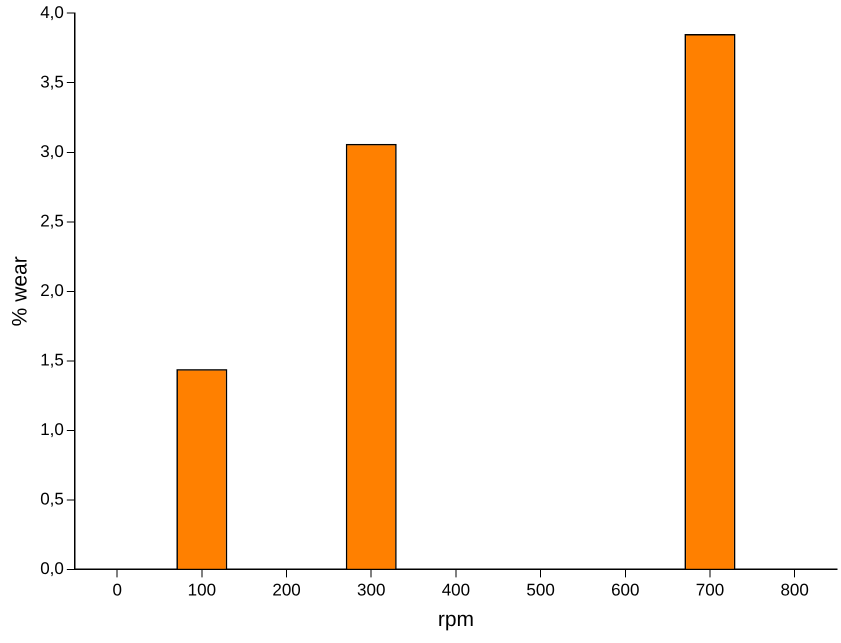 The image size is (841, 643). I want to click on x-tick-label: 200, so click(286, 590).